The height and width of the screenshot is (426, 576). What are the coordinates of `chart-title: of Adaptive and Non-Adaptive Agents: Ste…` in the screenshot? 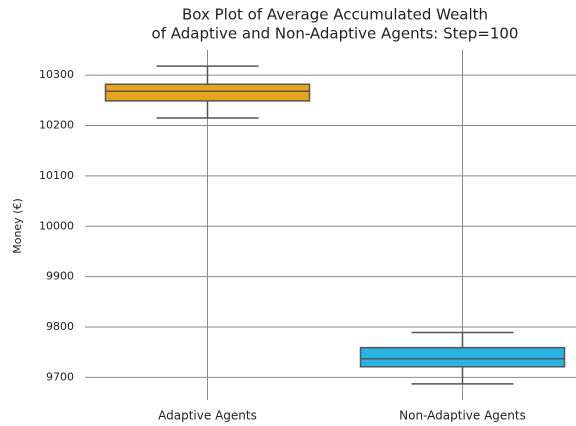 It's located at (335, 34).